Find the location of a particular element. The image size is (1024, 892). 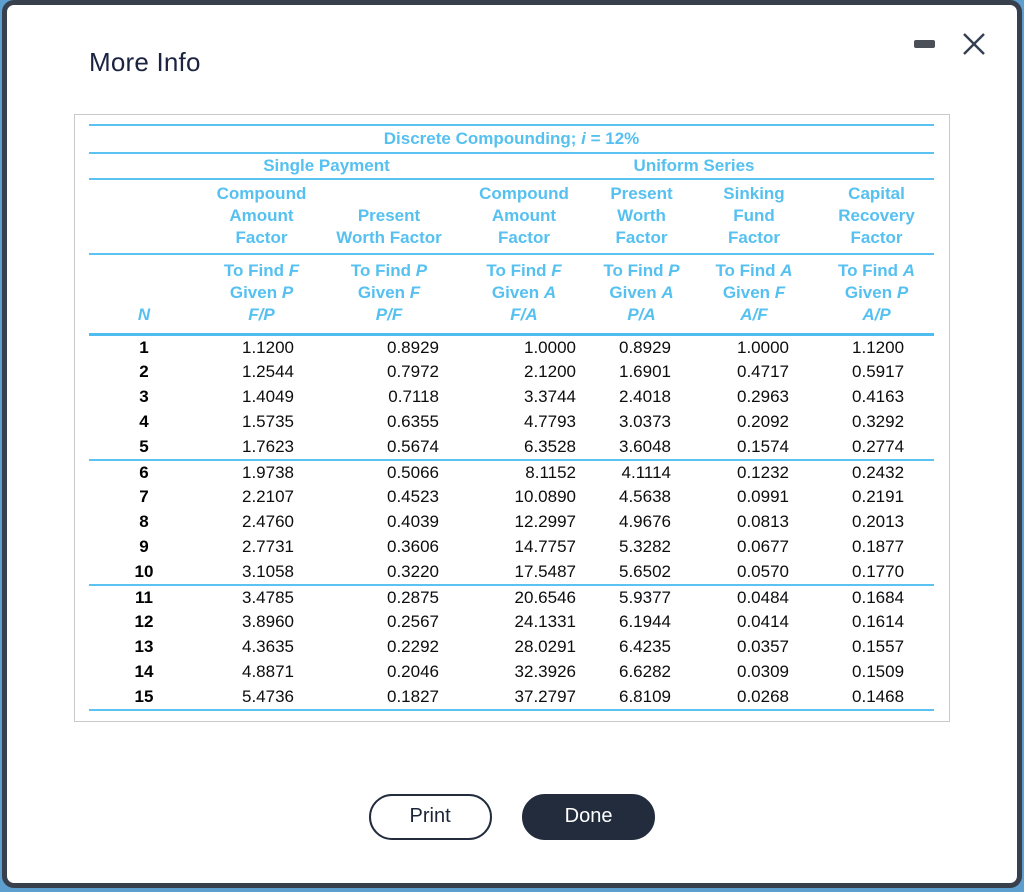

factor-value: 1.7623 is located at coordinates (268, 446).